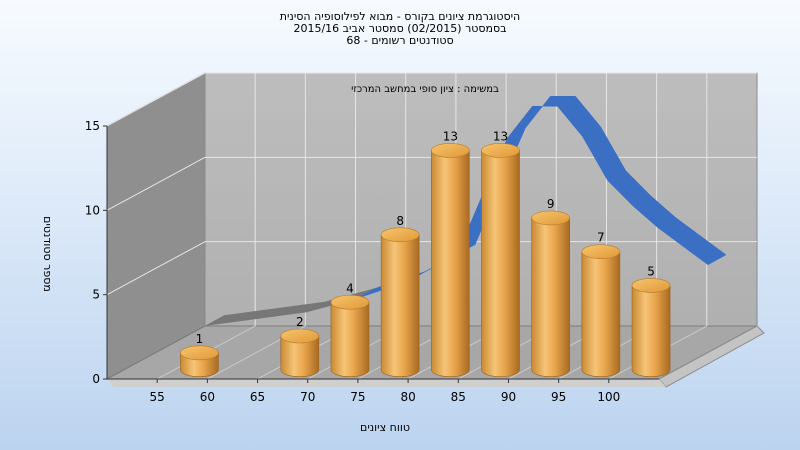 This screenshot has width=800, height=450. What do you see at coordinates (92, 126) in the screenshot?
I see `y-tick-label: 15` at bounding box center [92, 126].